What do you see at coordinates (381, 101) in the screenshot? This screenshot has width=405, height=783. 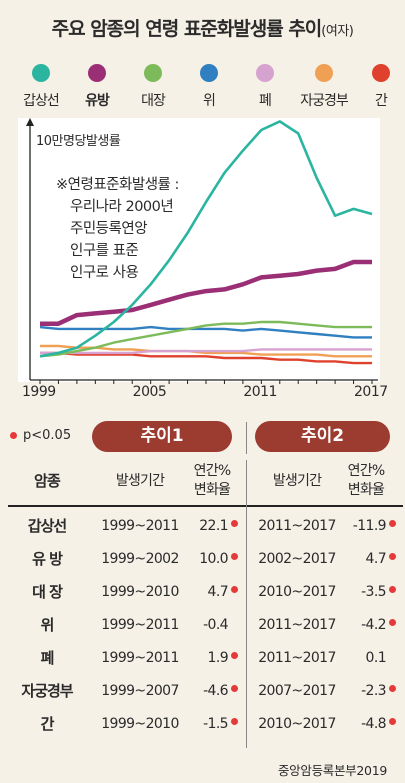 I see `legend-label: 간` at bounding box center [381, 101].